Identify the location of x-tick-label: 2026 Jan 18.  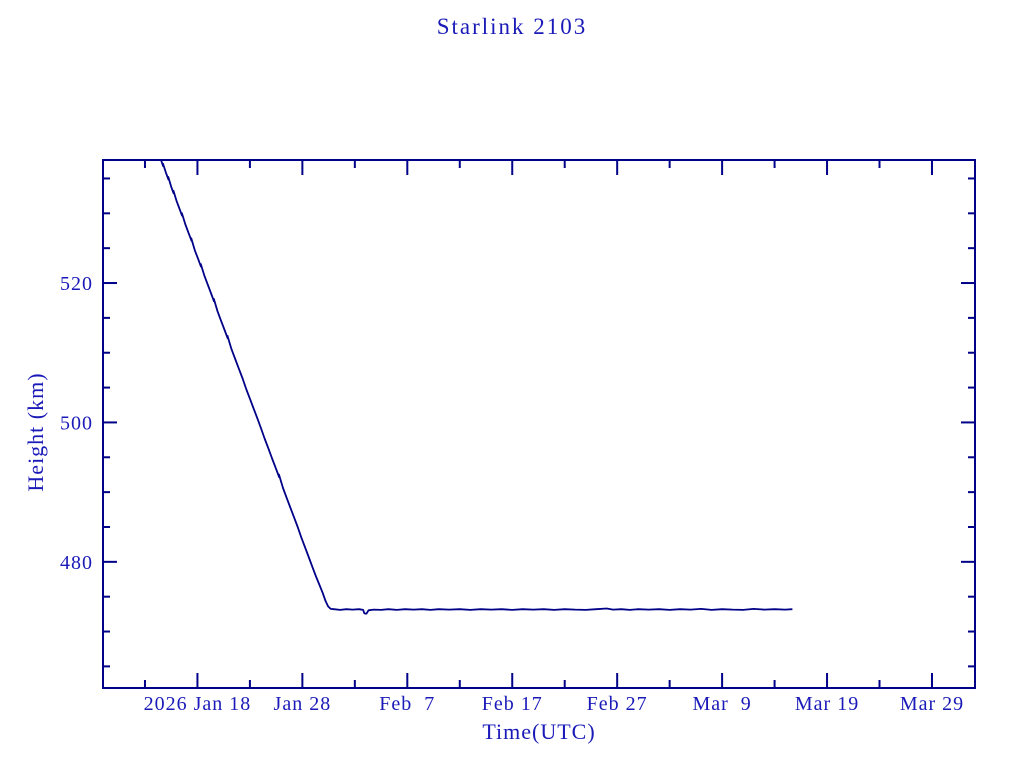
(198, 704).